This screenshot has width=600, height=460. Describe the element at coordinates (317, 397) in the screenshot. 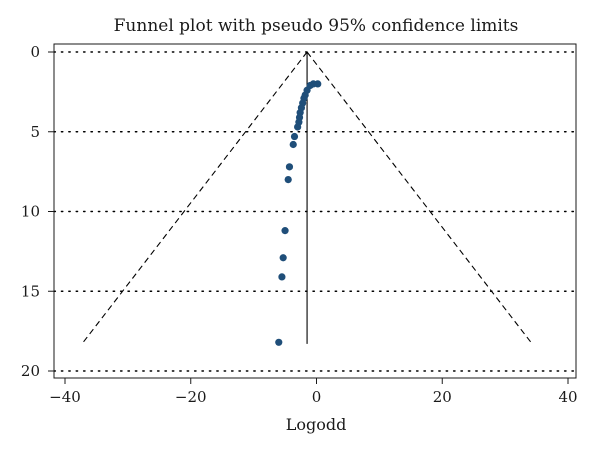

I see `x-tick-label-2: 0` at that location.